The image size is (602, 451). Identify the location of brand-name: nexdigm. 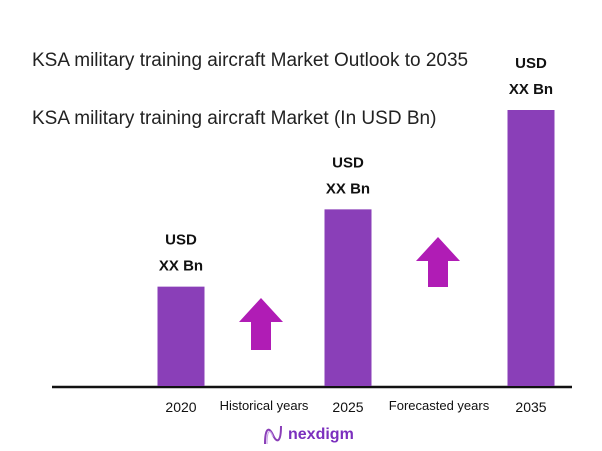
(321, 434).